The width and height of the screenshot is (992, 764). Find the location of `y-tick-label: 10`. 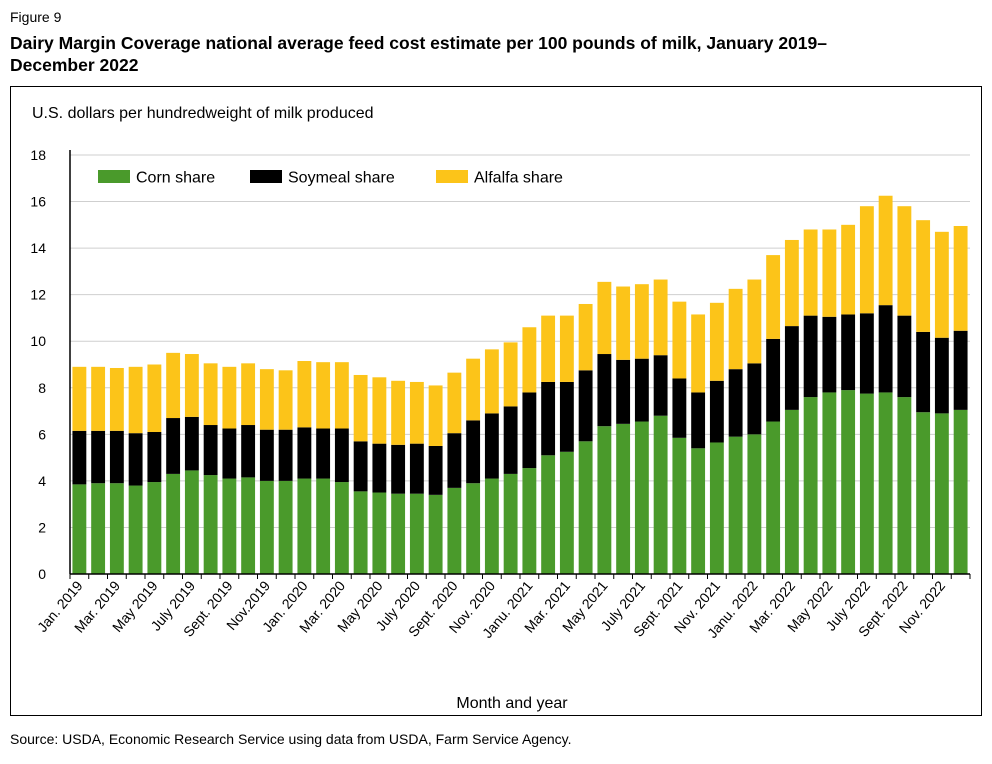

y-tick-label: 10 is located at coordinates (38, 341).